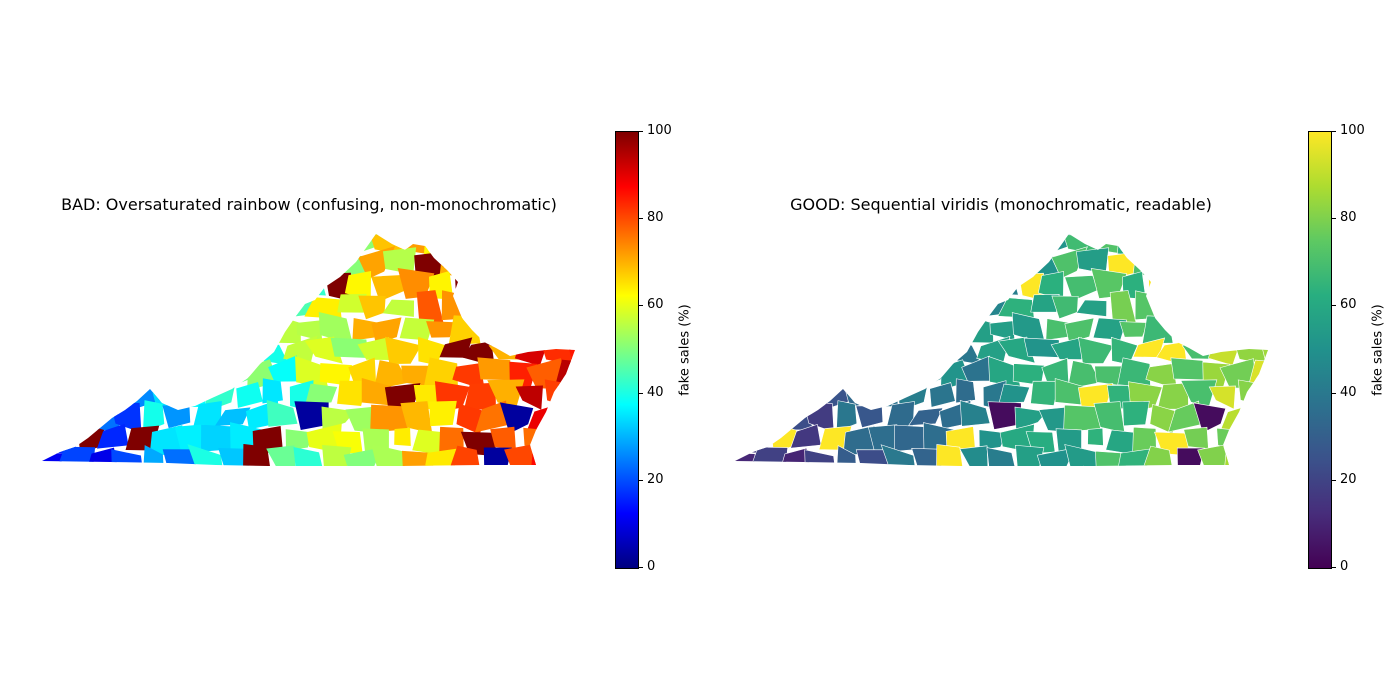 This screenshot has height=700, width=1400. I want to click on bad-colorbar-label: fake sales (%), so click(685, 350).